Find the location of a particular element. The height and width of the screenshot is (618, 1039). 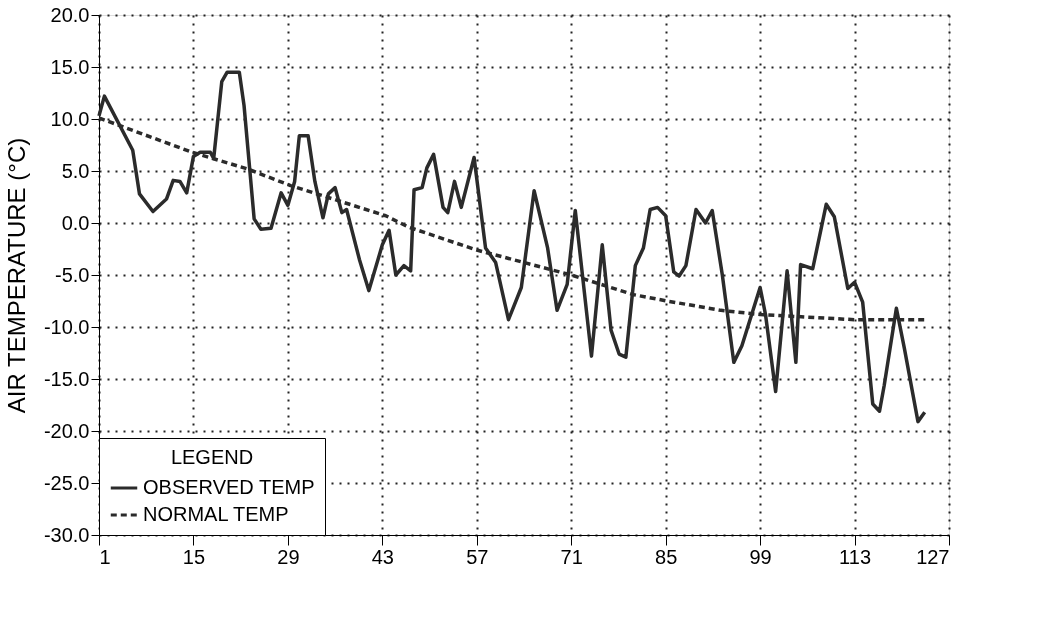

y-tick-label: -20.0 is located at coordinates (66, 430).